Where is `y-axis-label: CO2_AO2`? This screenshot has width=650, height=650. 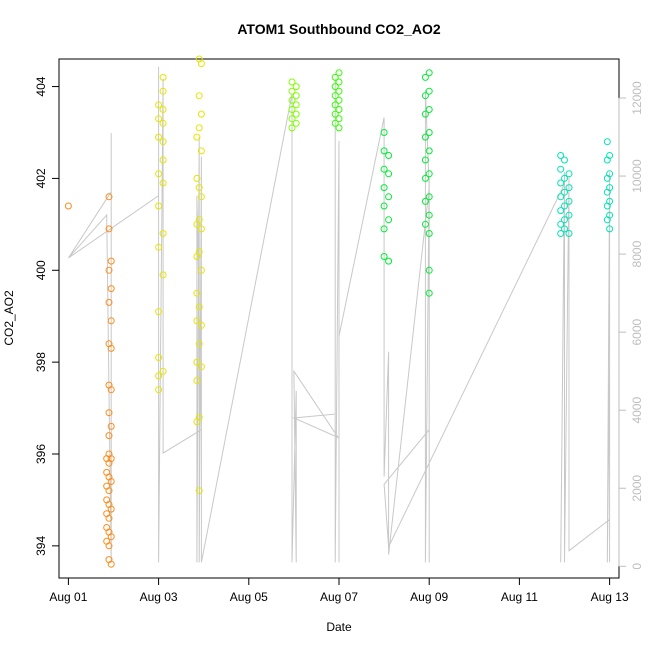
y-axis-label: CO2_AO2 is located at coordinates (9, 318).